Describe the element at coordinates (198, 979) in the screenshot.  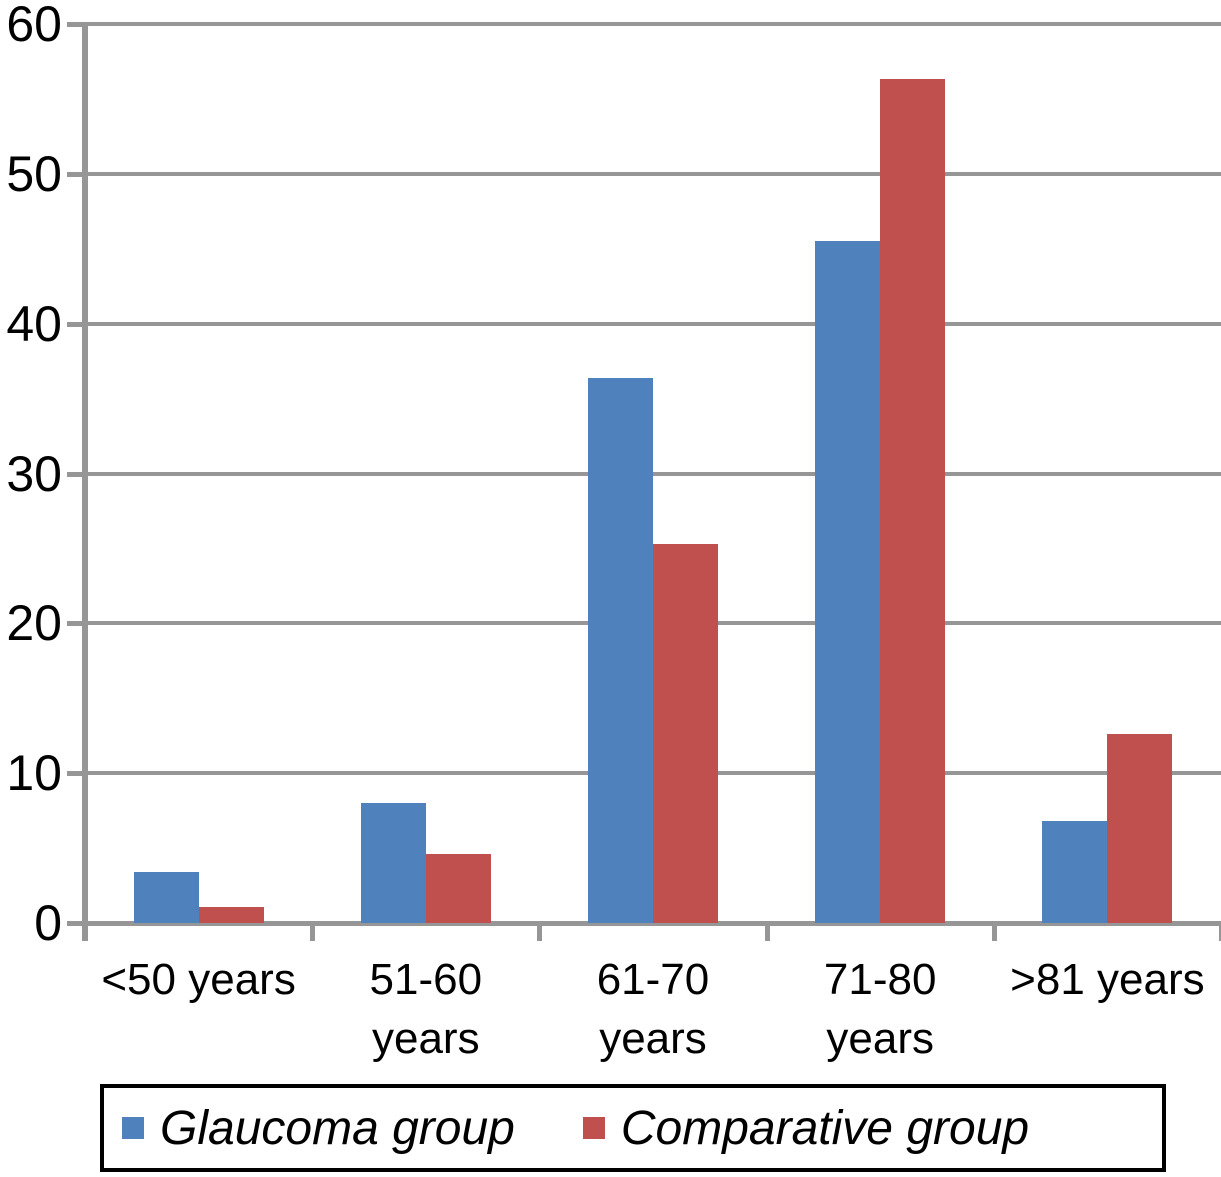
I see `x-category-label-50-years: <50 years` at that location.